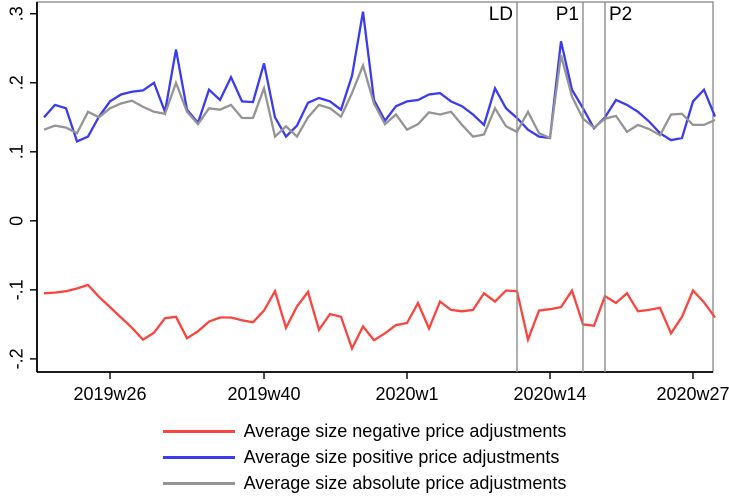 Image resolution: width=729 pixels, height=499 pixels. Describe the element at coordinates (620, 14) in the screenshot. I see `refline-label-p2: P2` at that location.